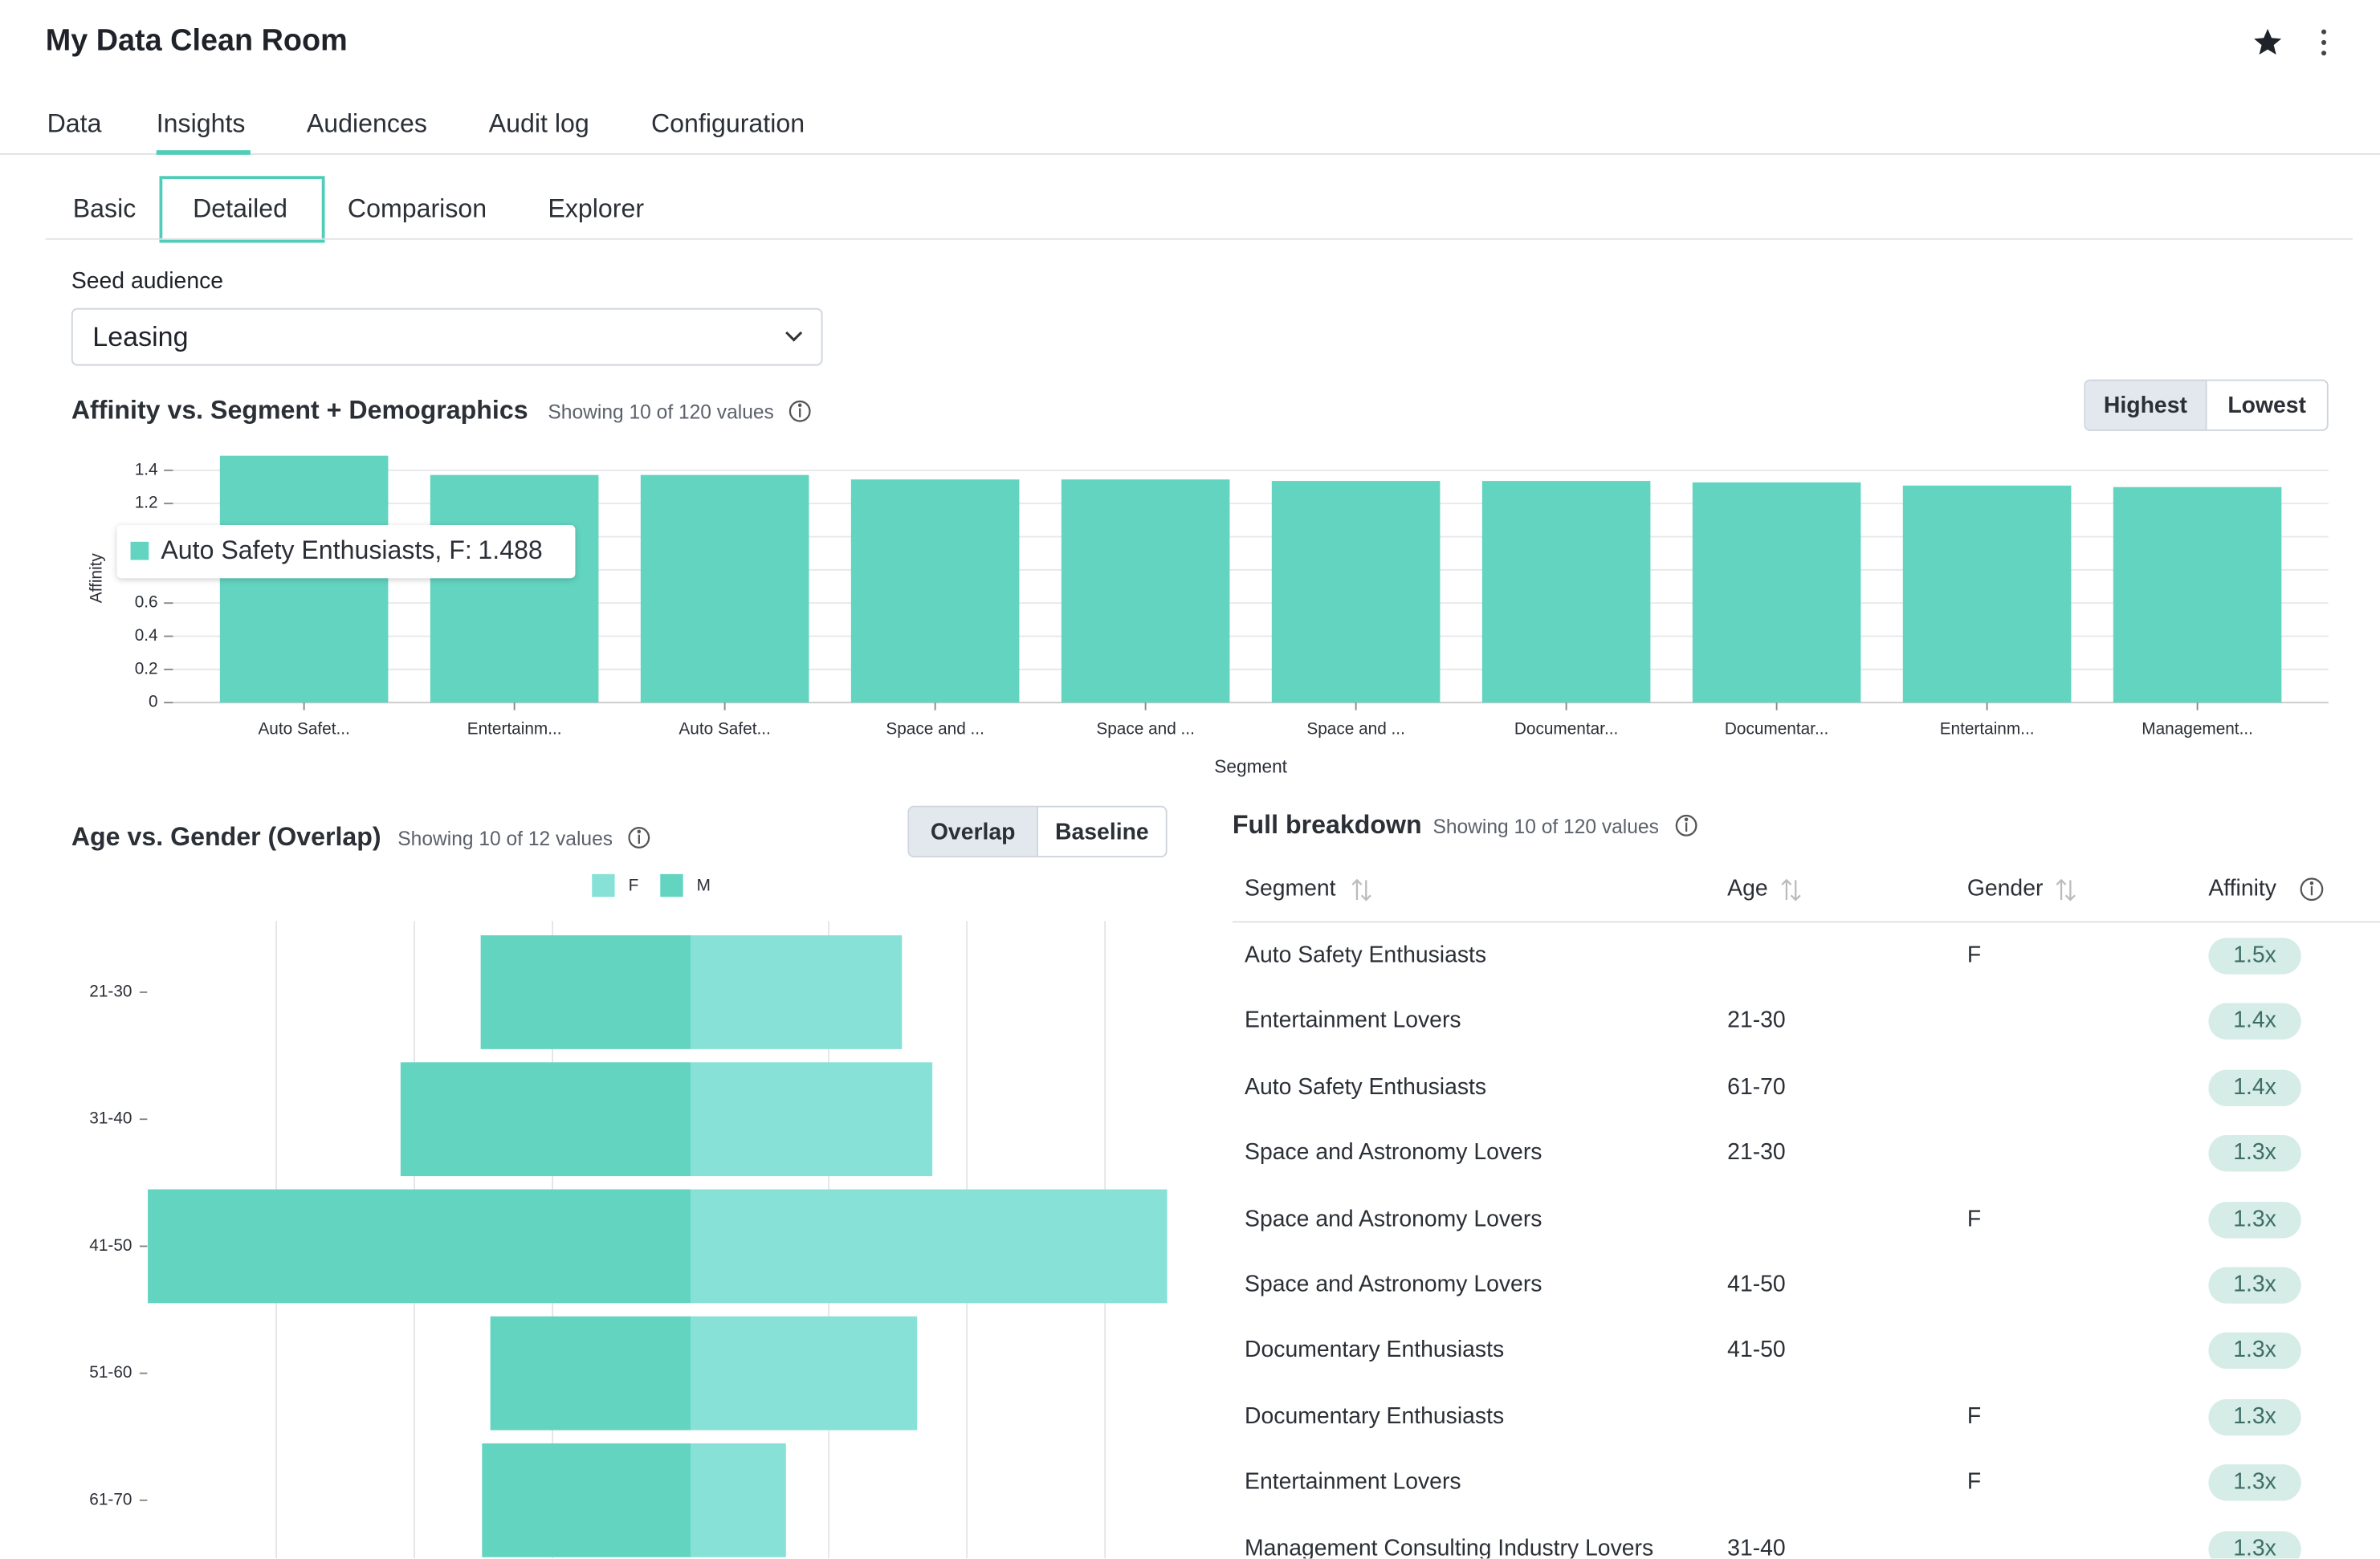  Describe the element at coordinates (316, 551) in the screenshot. I see `tooltip-label: Auto Safety Enthusiasts, F:` at that location.